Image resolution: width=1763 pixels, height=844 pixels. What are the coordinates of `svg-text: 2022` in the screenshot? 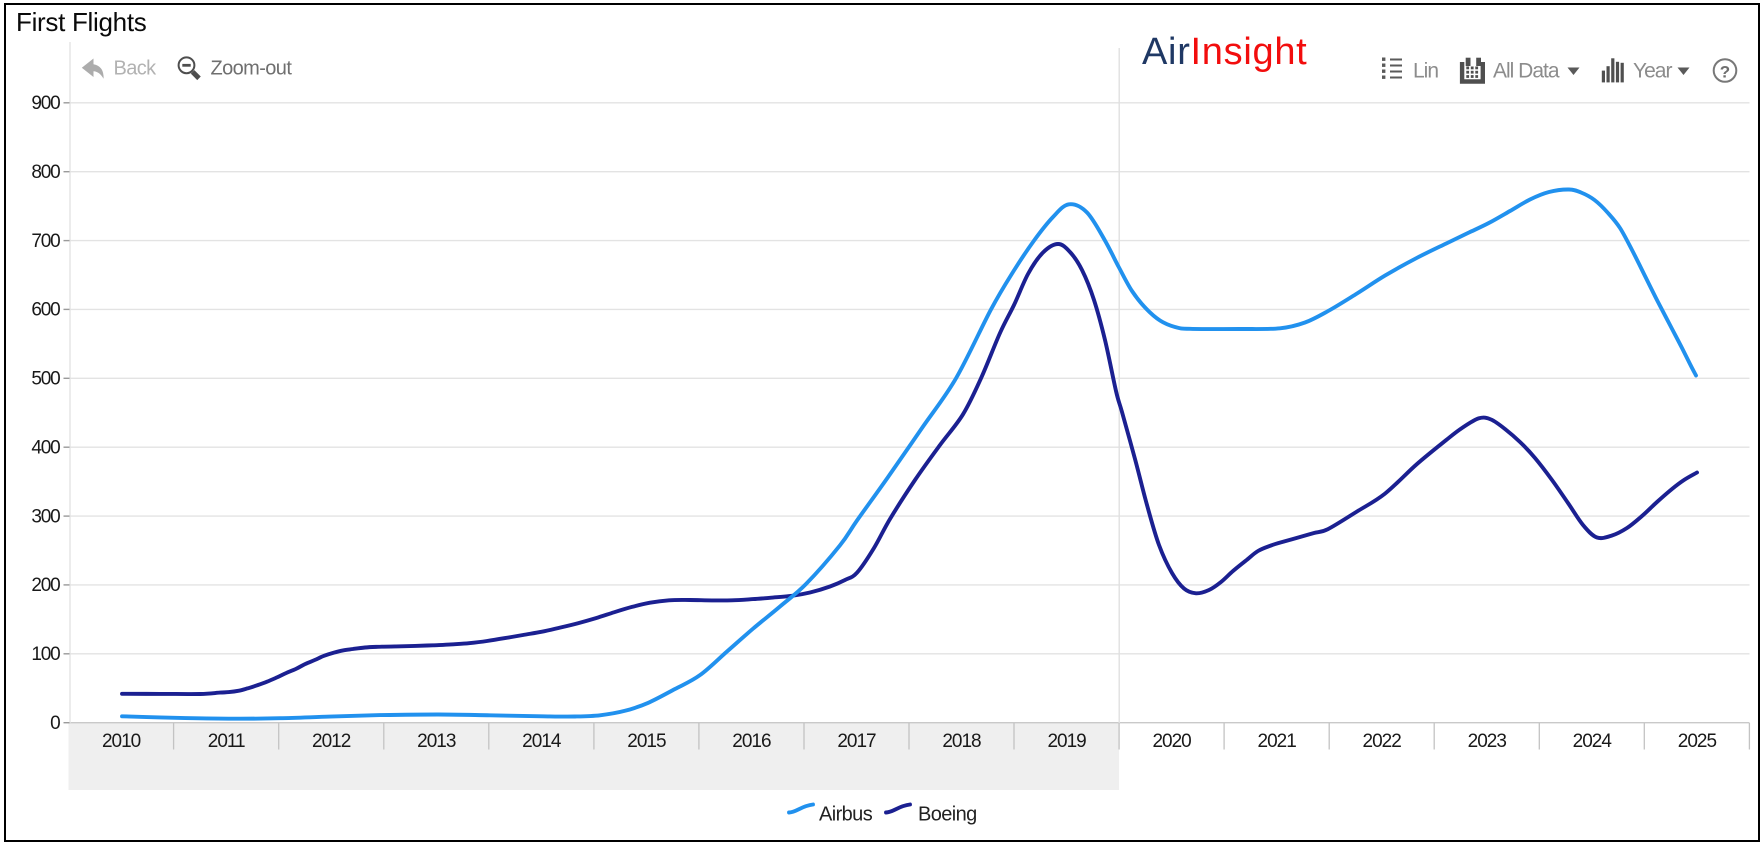 It's located at (1382, 741).